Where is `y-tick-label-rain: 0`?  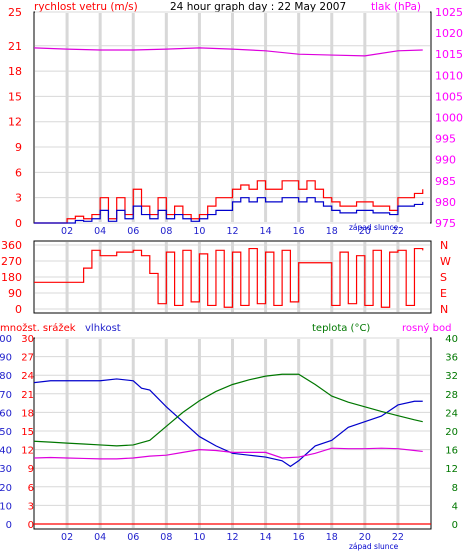
y-tick-label-rain: 0 is located at coordinates (31, 525).